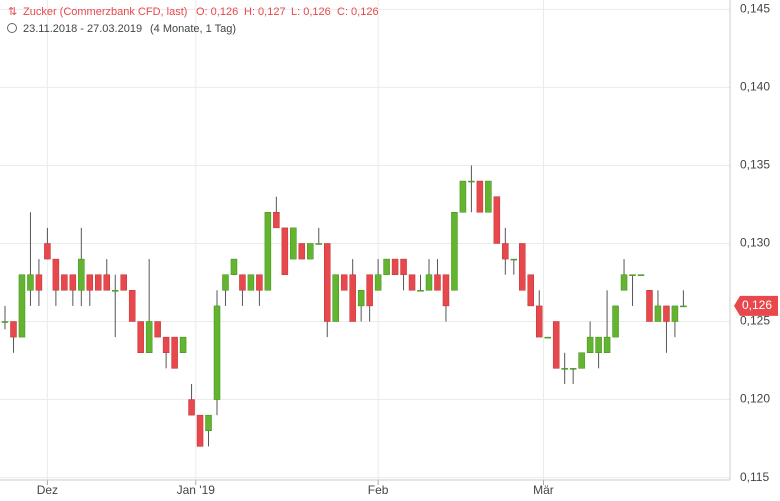 The height and width of the screenshot is (501, 780). Describe the element at coordinates (755, 165) in the screenshot. I see `y-tick-label: 0,135` at that location.